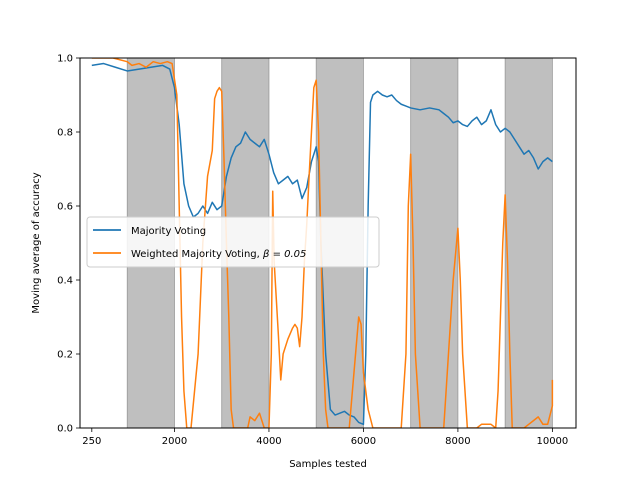 The width and height of the screenshot is (640, 480). I want to click on legend-label-prefix: Weighted Majority Voting,, so click(197, 254).